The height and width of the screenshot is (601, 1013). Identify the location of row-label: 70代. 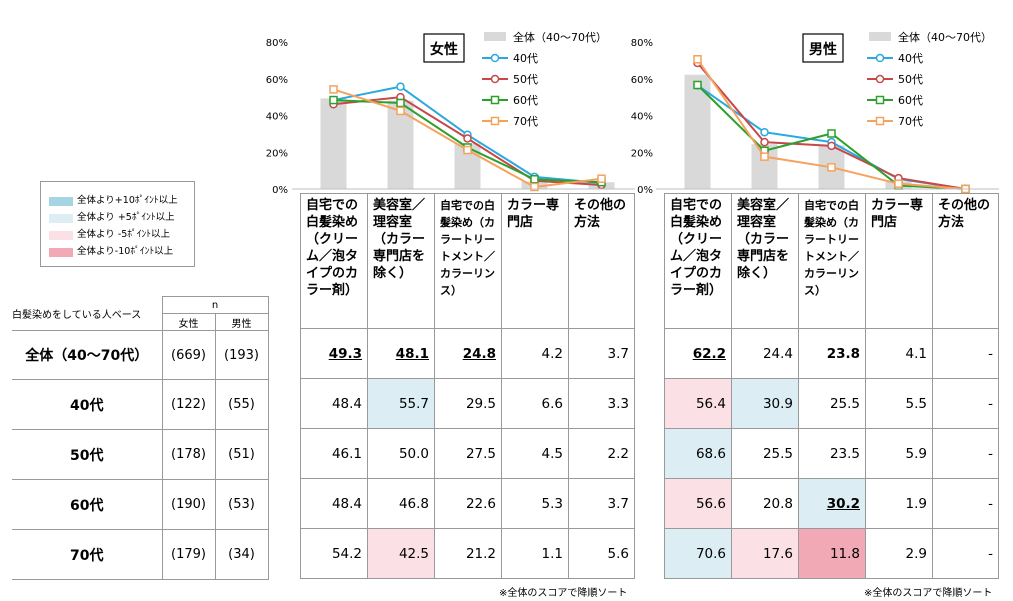
(87, 554).